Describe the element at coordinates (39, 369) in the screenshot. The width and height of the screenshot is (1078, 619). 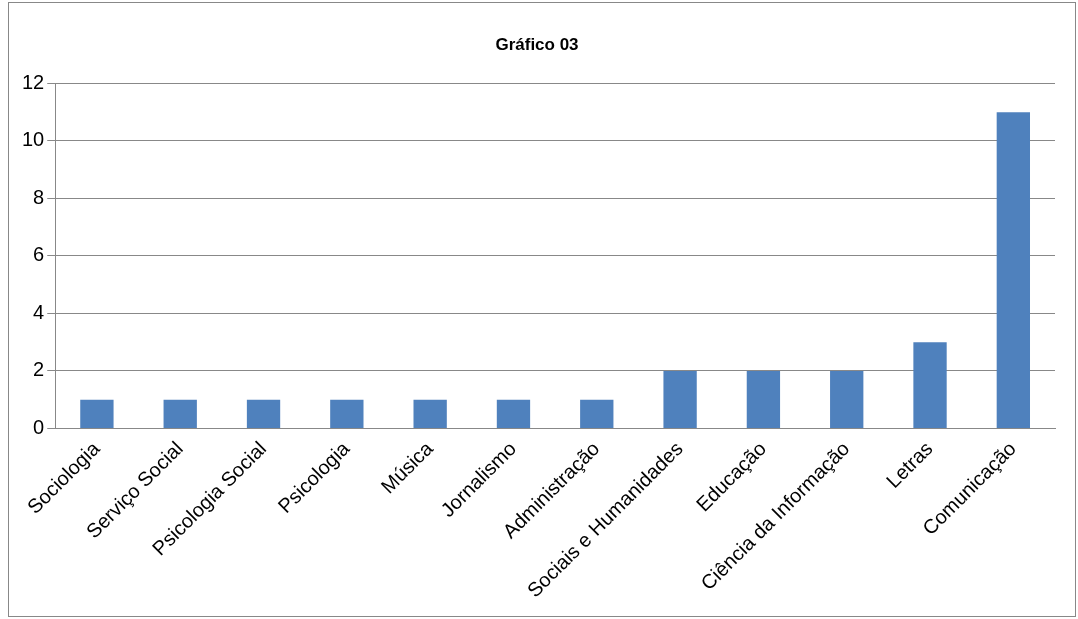
I see `y-tick-label: 2` at that location.